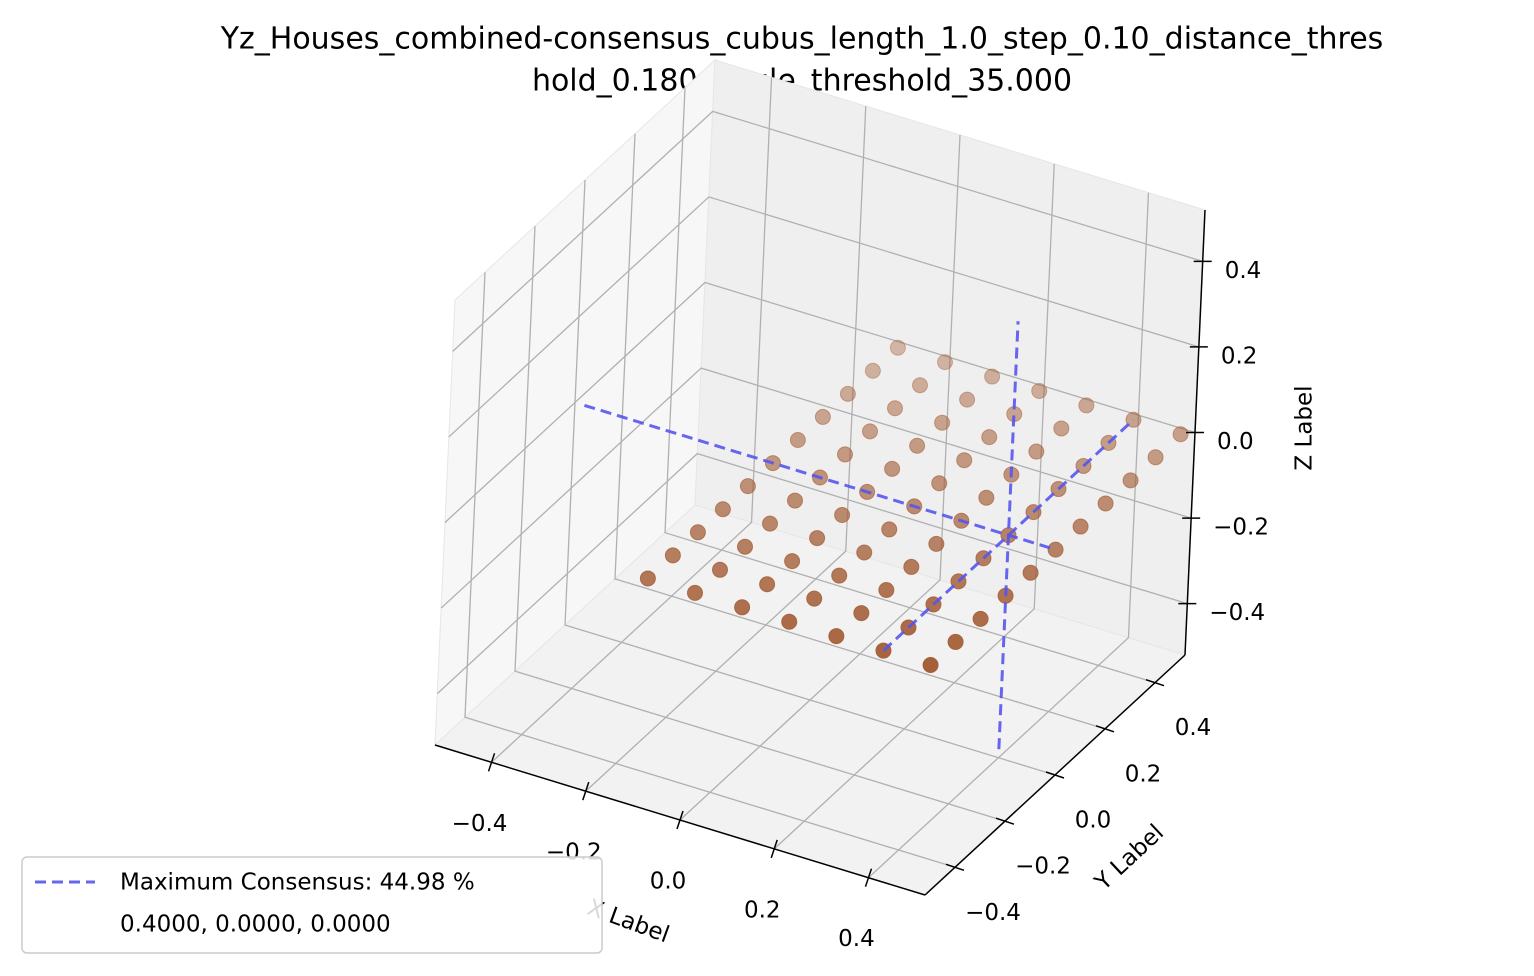  I want to click on z-tick-label: −0.4, so click(1237, 613).